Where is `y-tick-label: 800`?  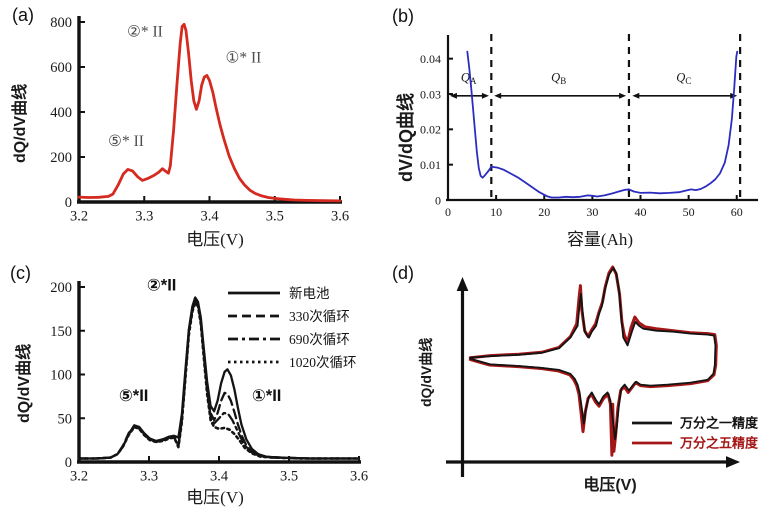 y-tick-label: 800 is located at coordinates (61, 23).